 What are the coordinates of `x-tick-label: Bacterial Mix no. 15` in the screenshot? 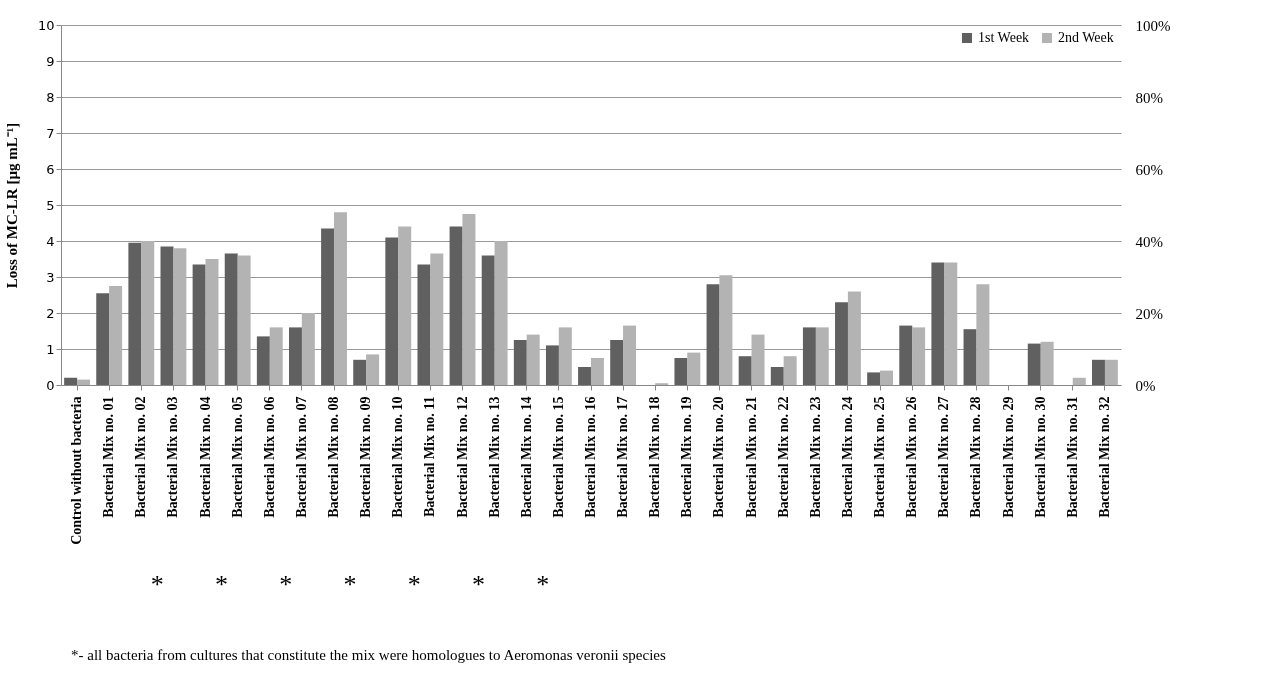 It's located at (558, 457).